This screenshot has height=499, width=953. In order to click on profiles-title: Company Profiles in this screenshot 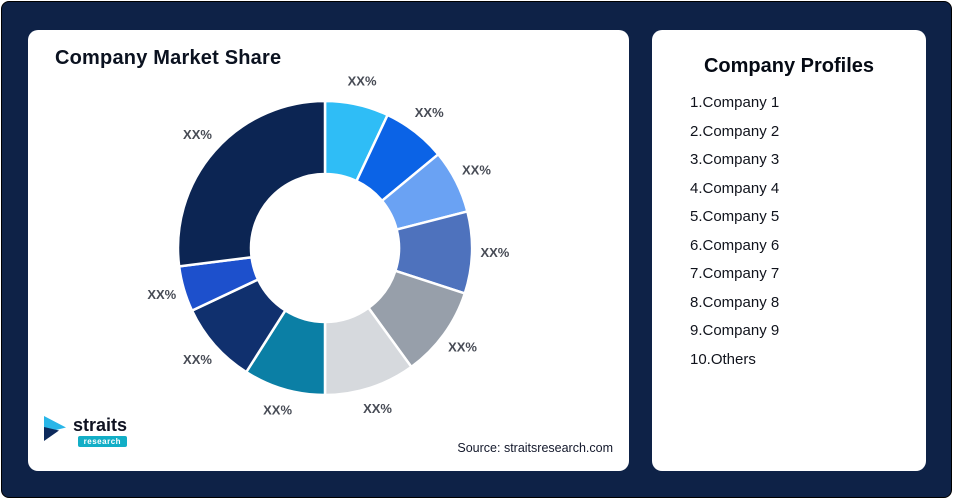, I will do `click(789, 66)`.